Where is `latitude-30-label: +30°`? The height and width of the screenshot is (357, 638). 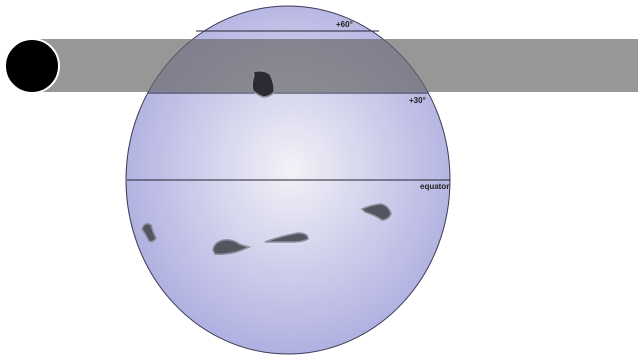 latitude-30-label: +30° is located at coordinates (417, 100).